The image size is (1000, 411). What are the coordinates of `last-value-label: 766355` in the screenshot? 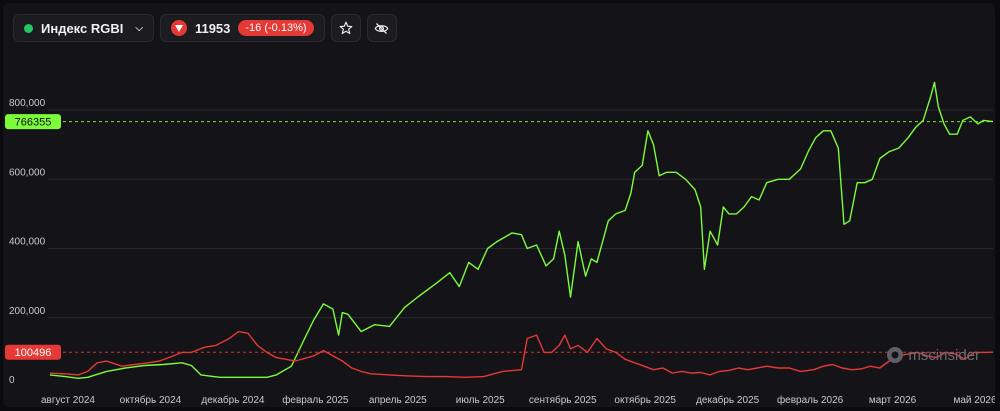 It's located at (33, 123).